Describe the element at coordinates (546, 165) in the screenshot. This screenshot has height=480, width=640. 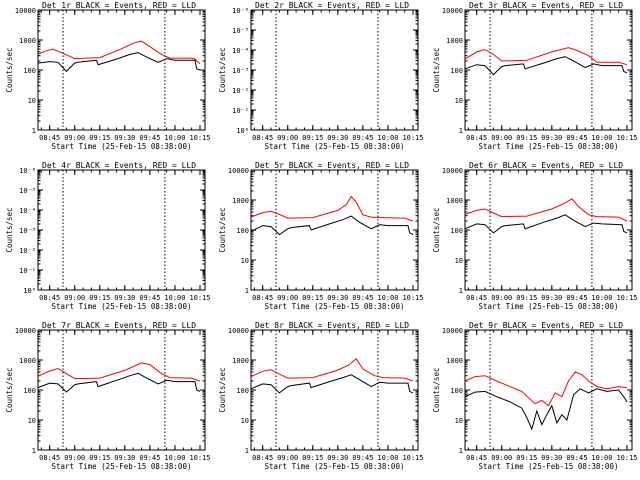
I see `chart-title: Det 6r BLACK = Events, RED = LLD` at that location.